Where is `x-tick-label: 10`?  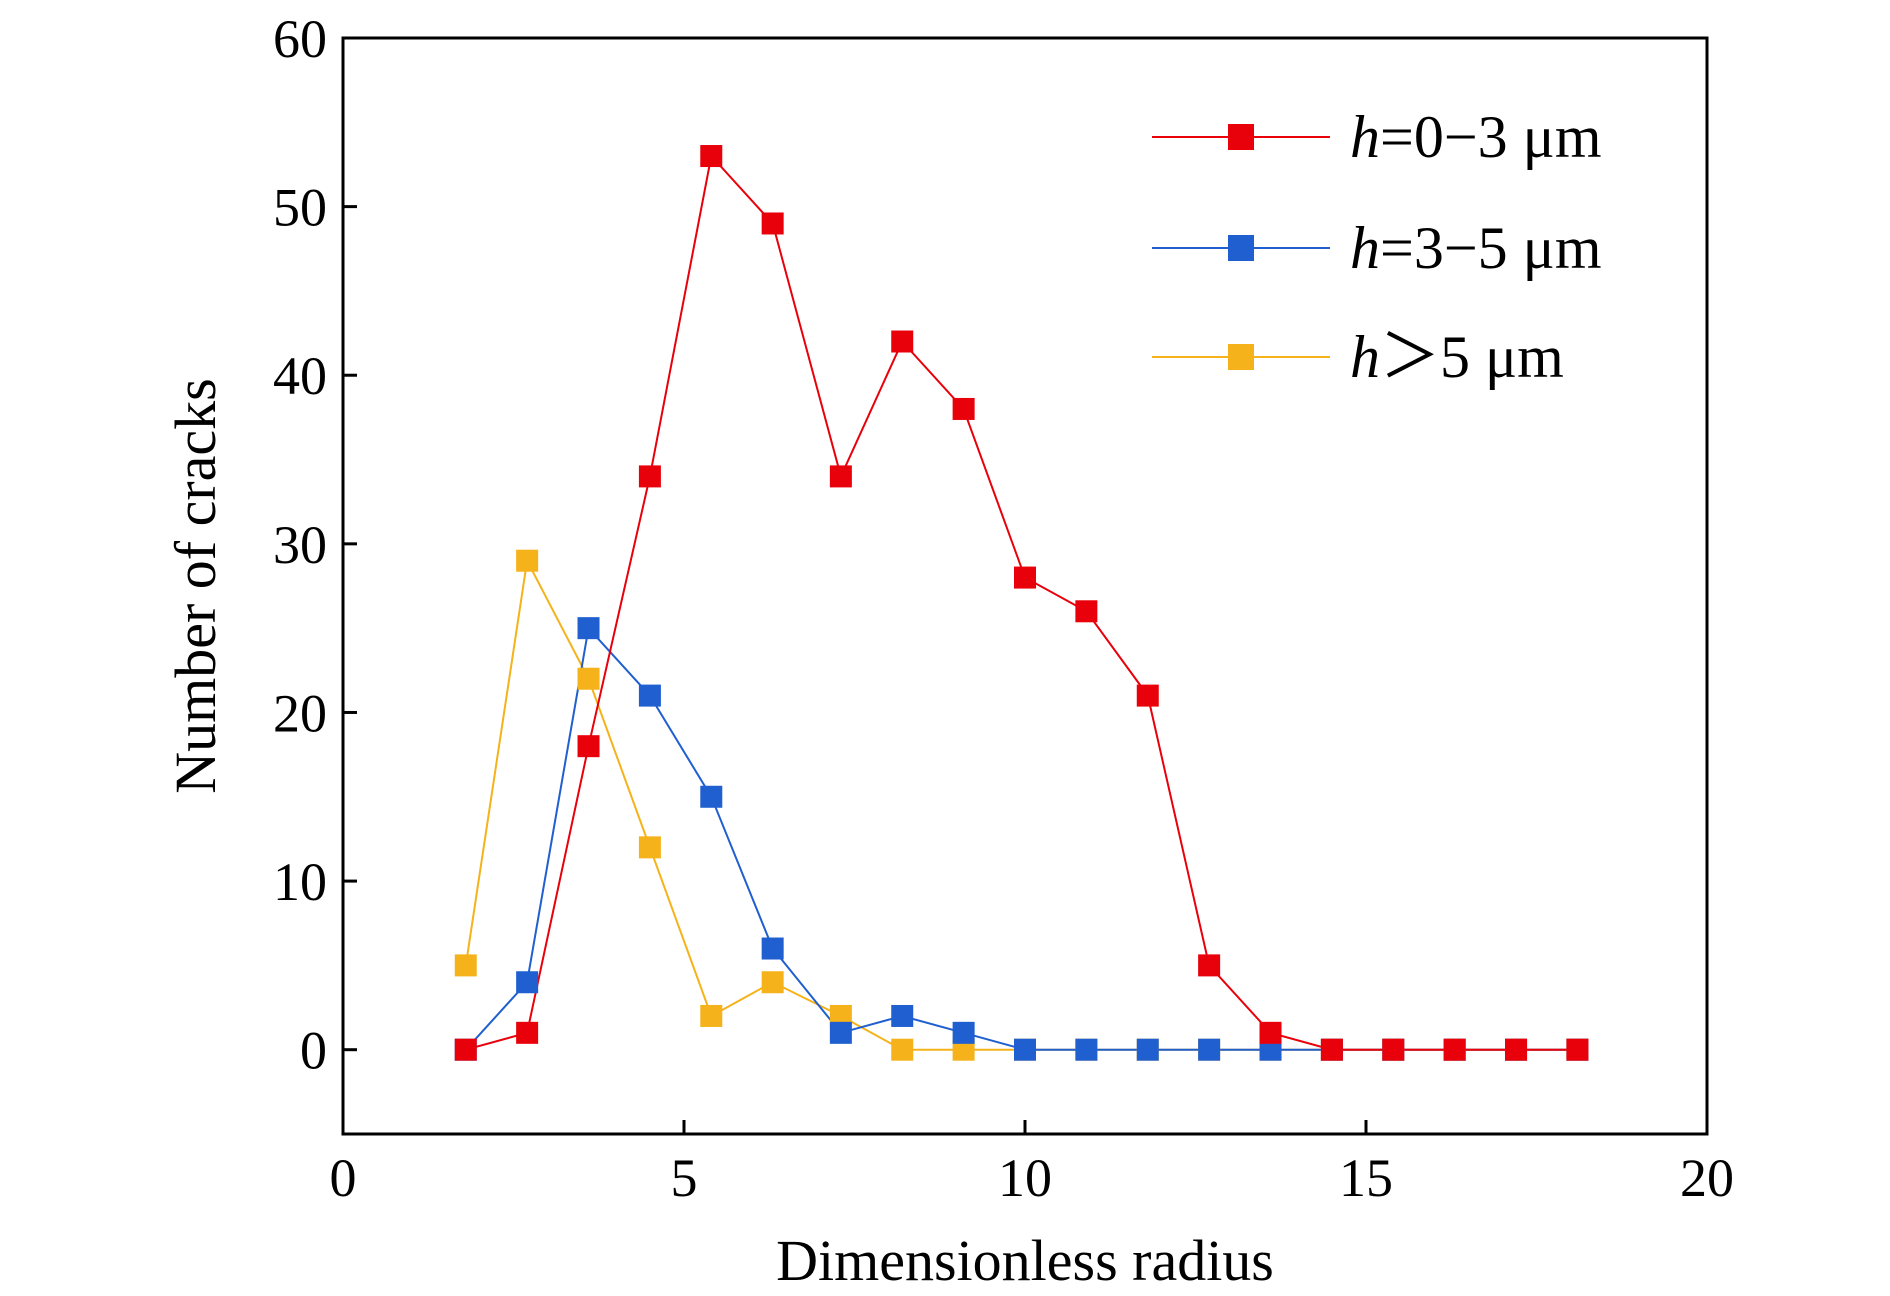
x-tick-label: 10 is located at coordinates (1025, 1178).